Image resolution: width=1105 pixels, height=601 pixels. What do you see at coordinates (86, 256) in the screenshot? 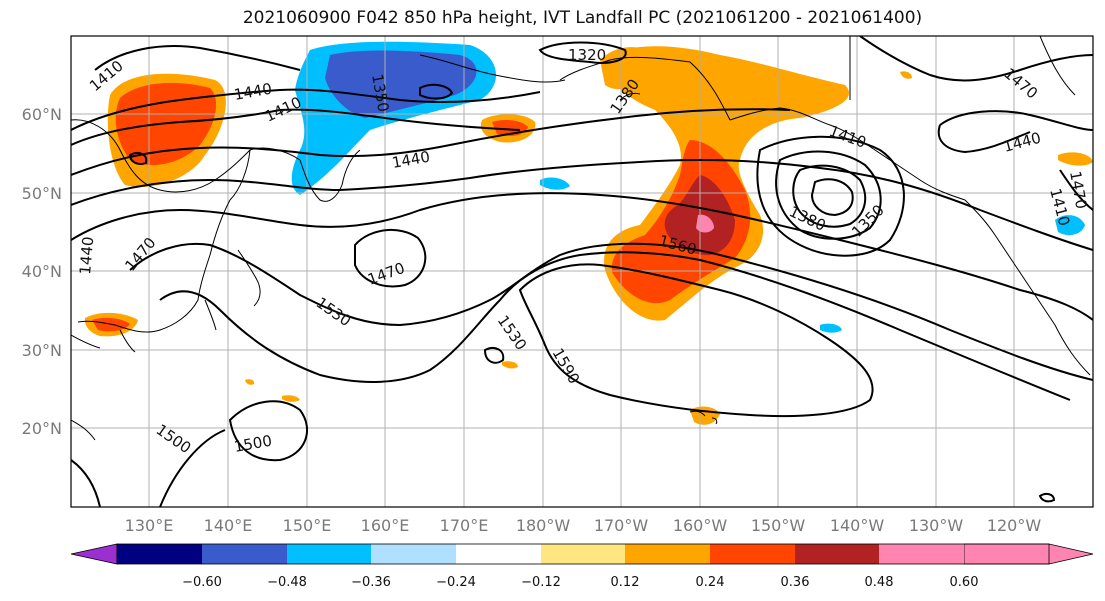
I see `contour-label: 1440` at bounding box center [86, 256].